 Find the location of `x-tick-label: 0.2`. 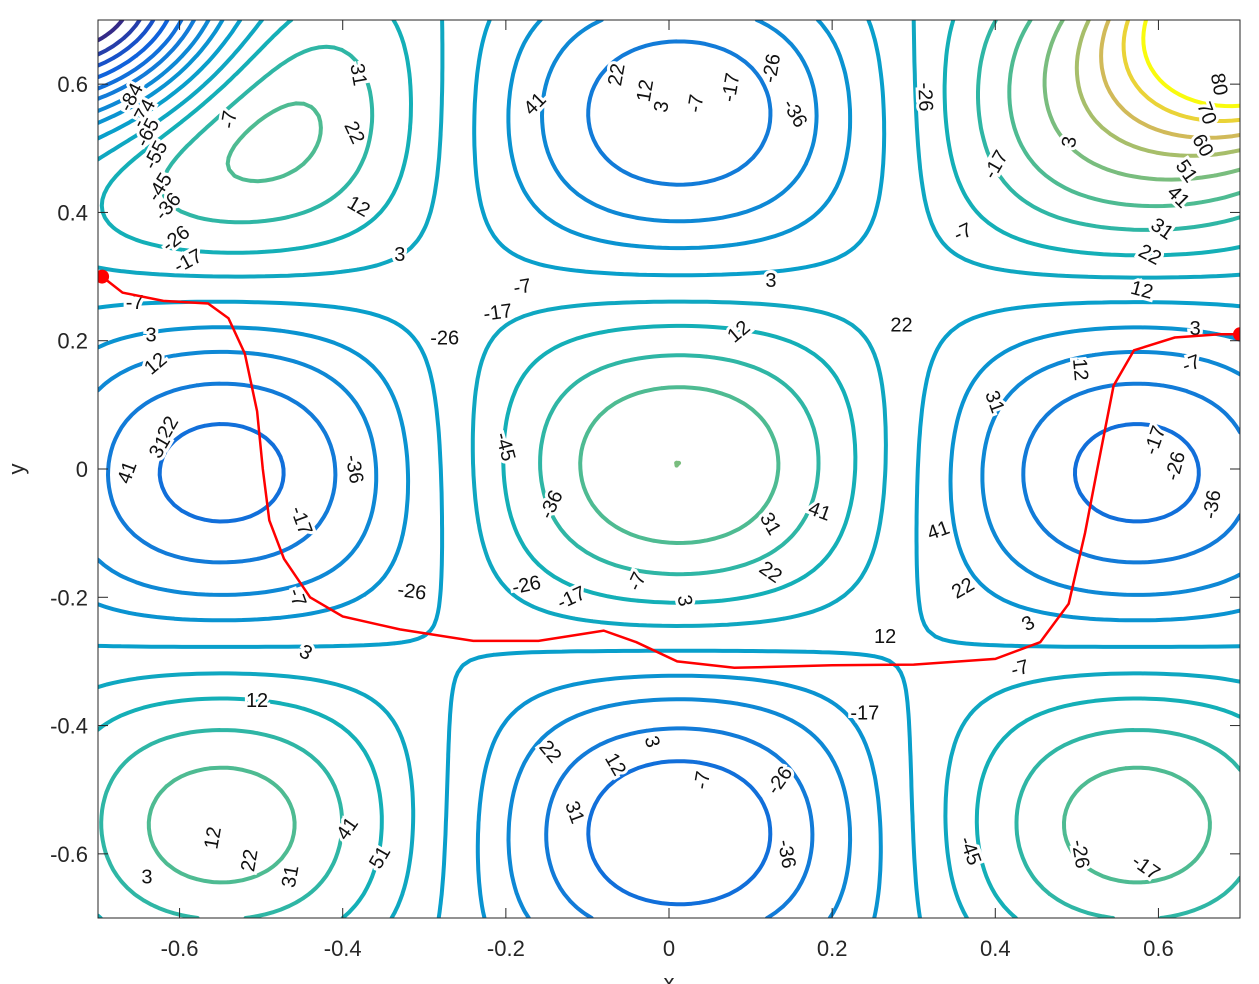

x-tick-label: 0.2 is located at coordinates (832, 948).